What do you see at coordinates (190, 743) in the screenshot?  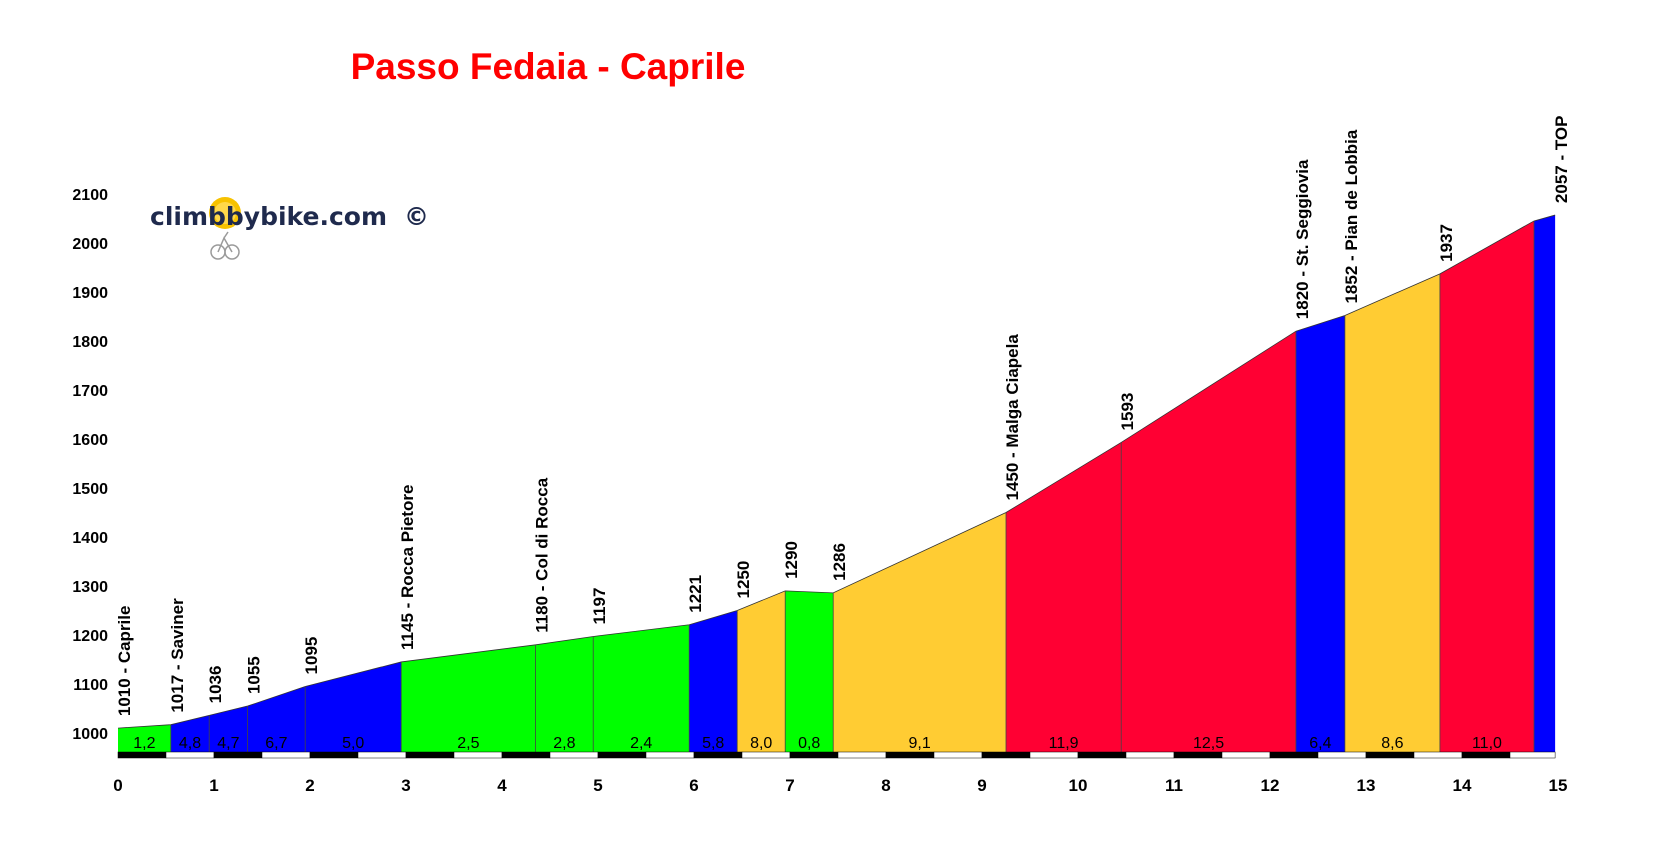 I see `grade-label: 4,8` at bounding box center [190, 743].